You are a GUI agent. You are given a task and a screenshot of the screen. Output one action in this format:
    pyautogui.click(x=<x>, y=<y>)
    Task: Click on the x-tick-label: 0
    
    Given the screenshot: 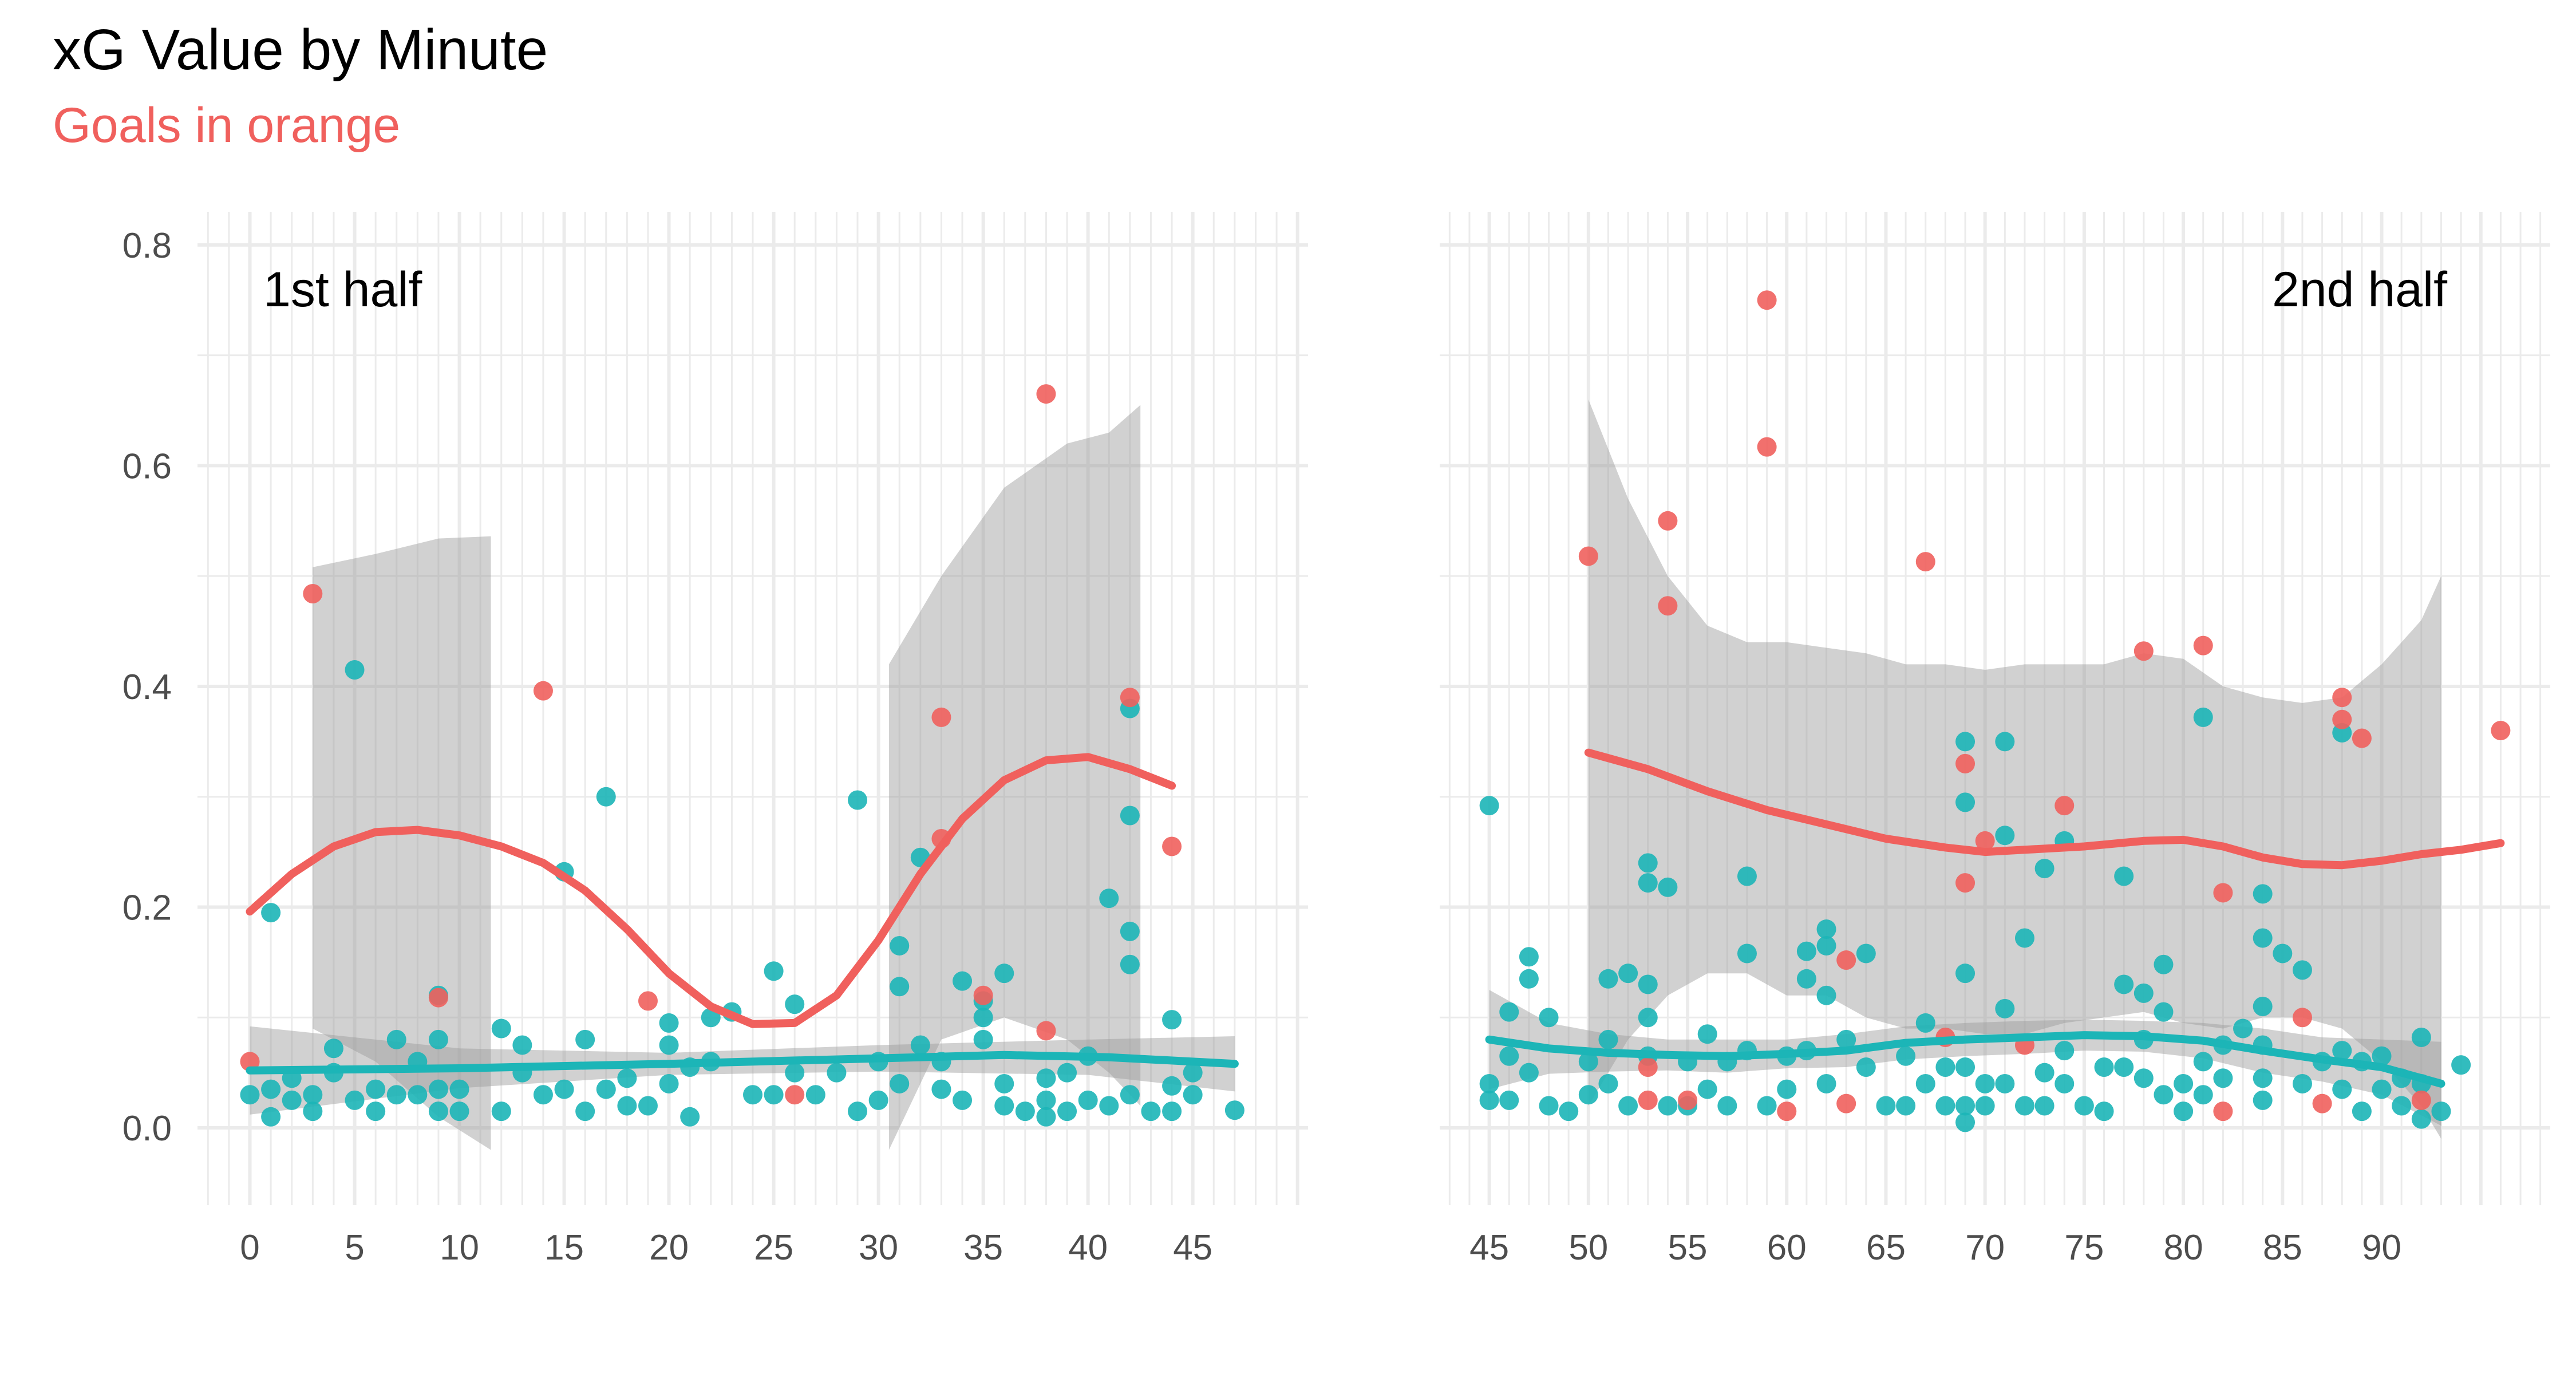 What is the action you would take?
    pyautogui.click(x=249, y=1248)
    